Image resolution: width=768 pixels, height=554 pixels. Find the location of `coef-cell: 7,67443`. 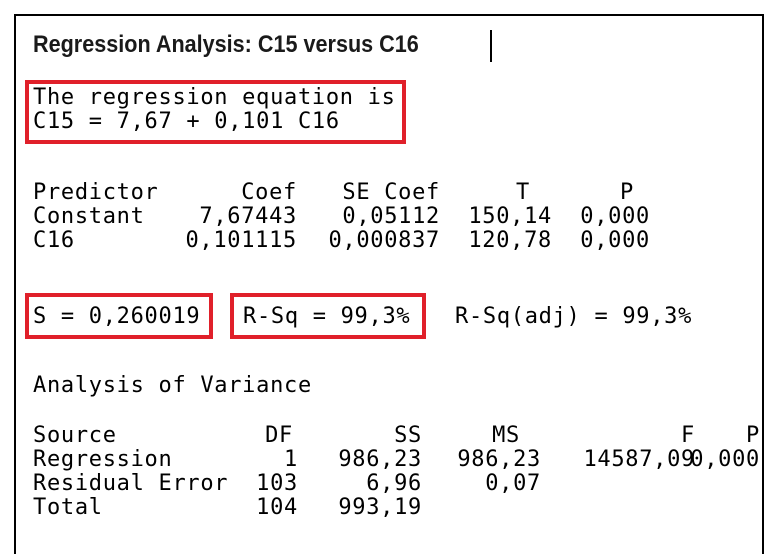

coef-cell: 7,67443 is located at coordinates (248, 216).